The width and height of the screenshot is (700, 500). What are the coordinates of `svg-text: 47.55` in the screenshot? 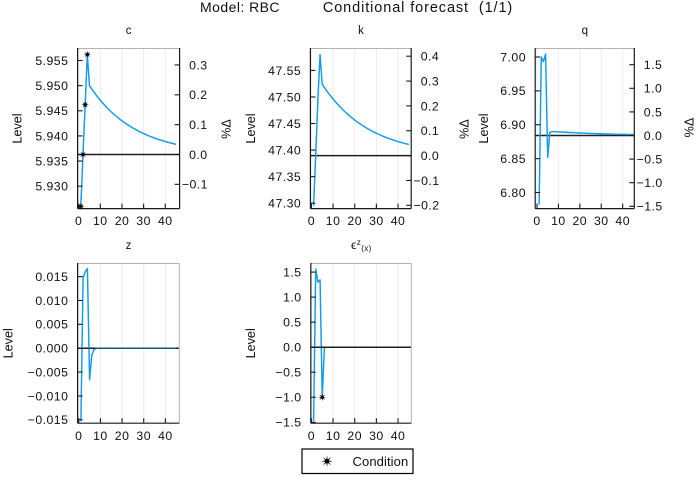 It's located at (284, 71).